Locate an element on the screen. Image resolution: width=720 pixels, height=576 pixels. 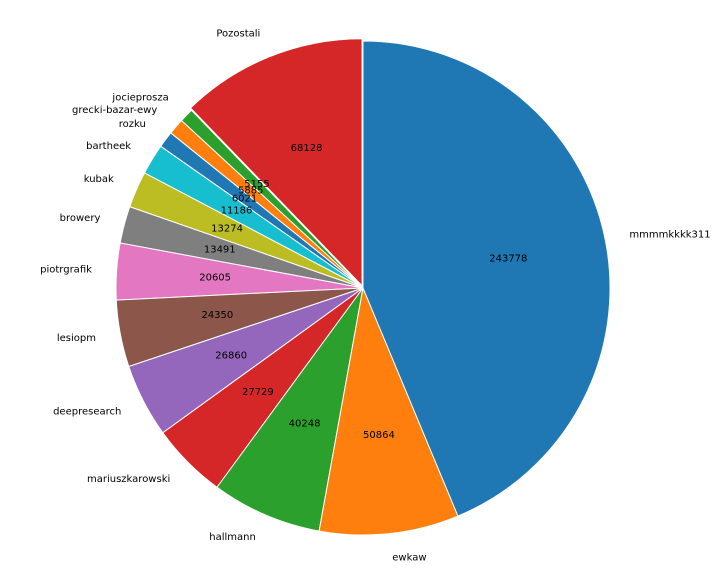
pie-slice-hallmann is located at coordinates (290, 409).